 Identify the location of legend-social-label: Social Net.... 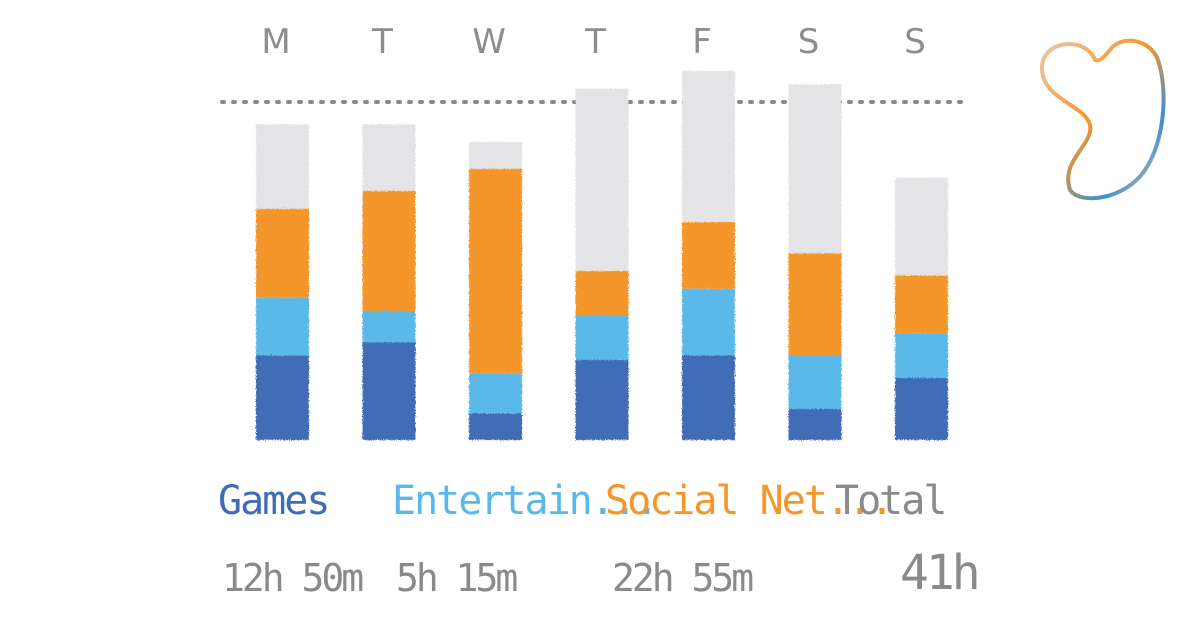
(749, 501).